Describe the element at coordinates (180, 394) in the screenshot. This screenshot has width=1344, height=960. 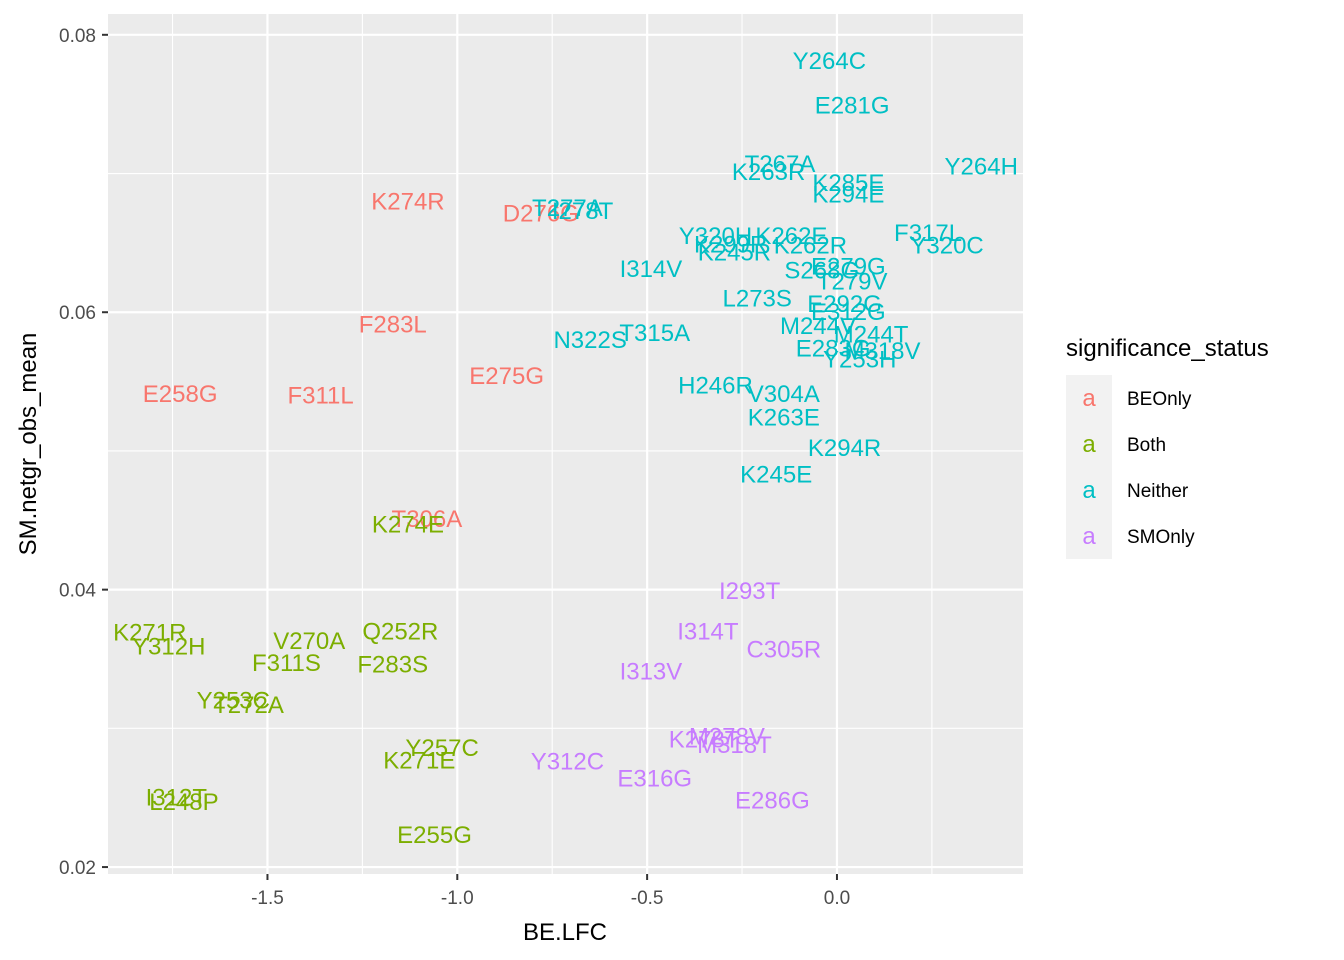
I see `point-label: E258G` at that location.